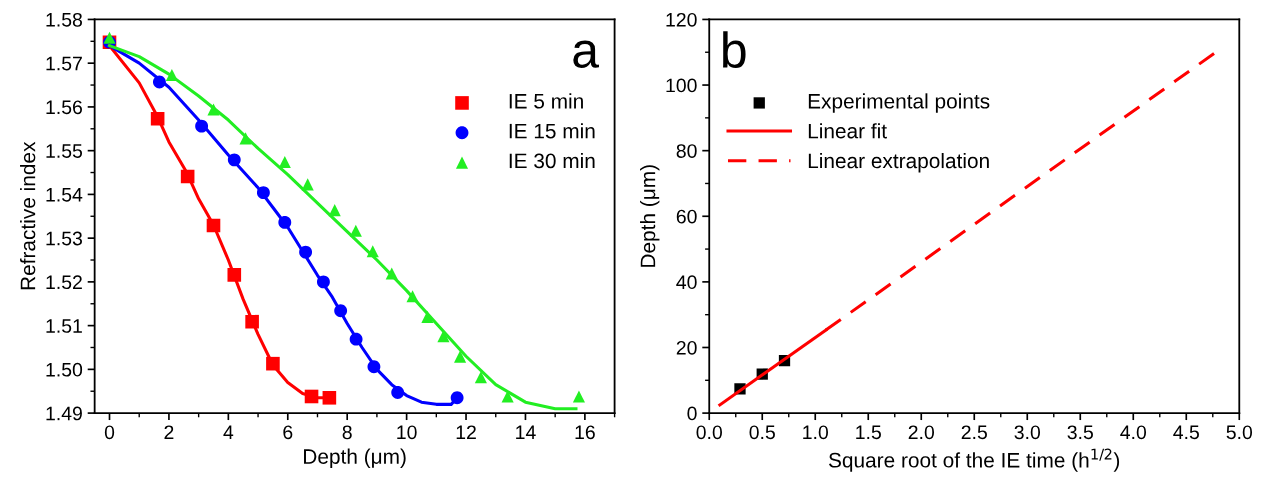 The height and width of the screenshot is (486, 1262). What do you see at coordinates (974, 432) in the screenshot?
I see `x-tick-label: 2.5` at bounding box center [974, 432].